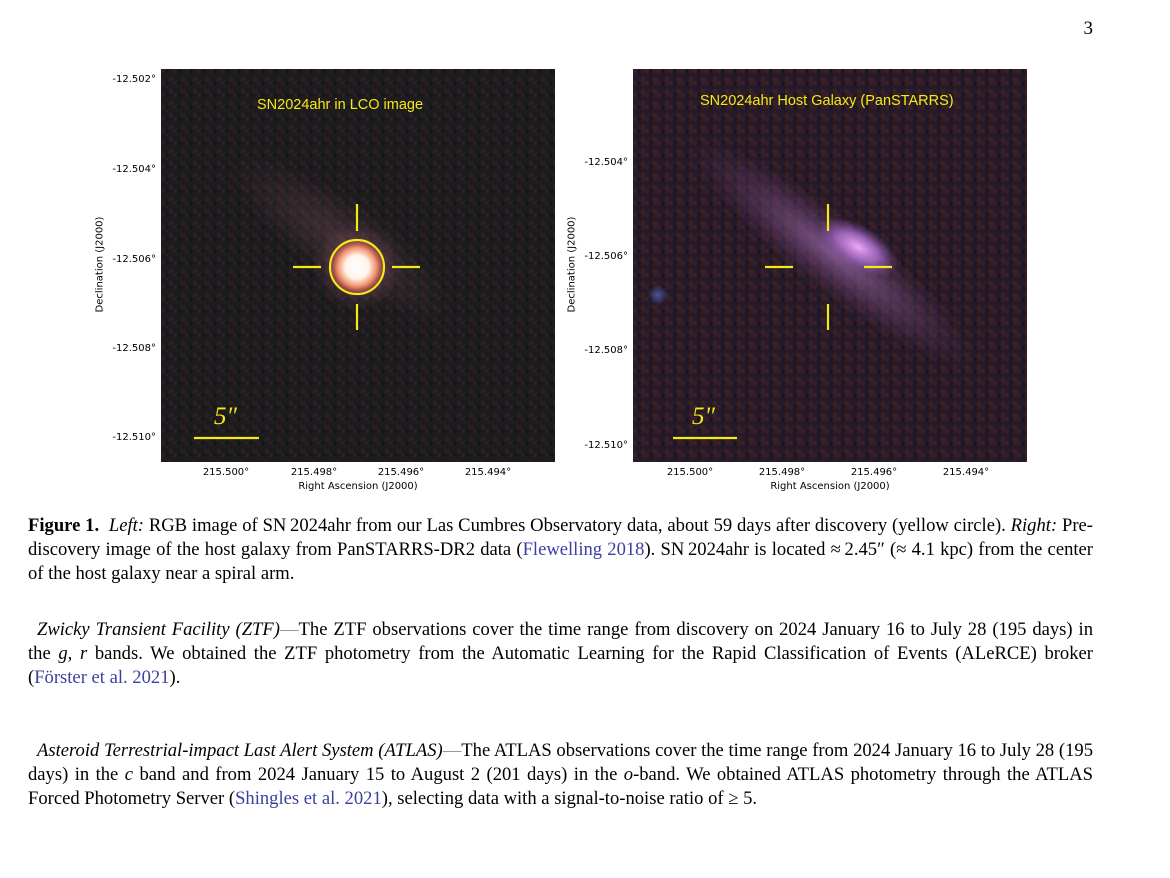  What do you see at coordinates (583, 549) in the screenshot?
I see `citation-flewelling: Flewelling 2018` at bounding box center [583, 549].